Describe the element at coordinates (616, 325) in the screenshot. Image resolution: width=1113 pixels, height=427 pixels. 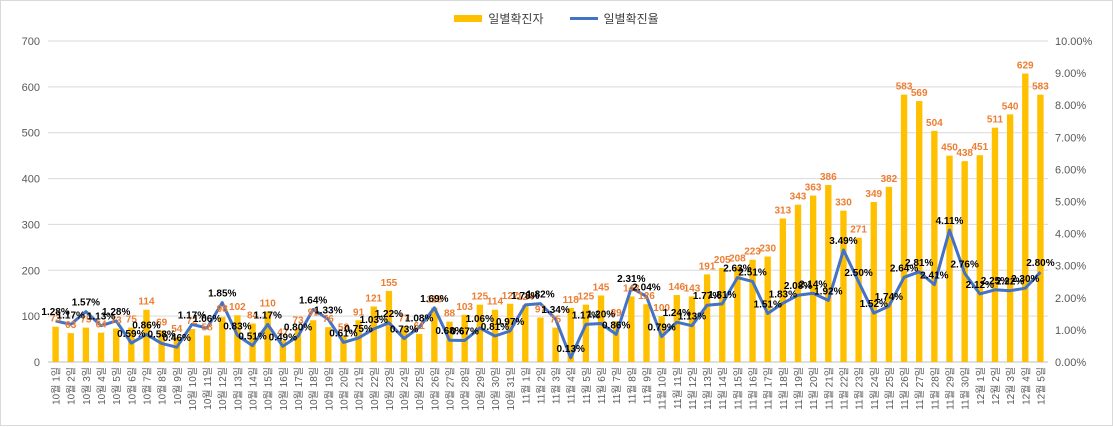
I see `line-data-label: 0.86%` at that location.